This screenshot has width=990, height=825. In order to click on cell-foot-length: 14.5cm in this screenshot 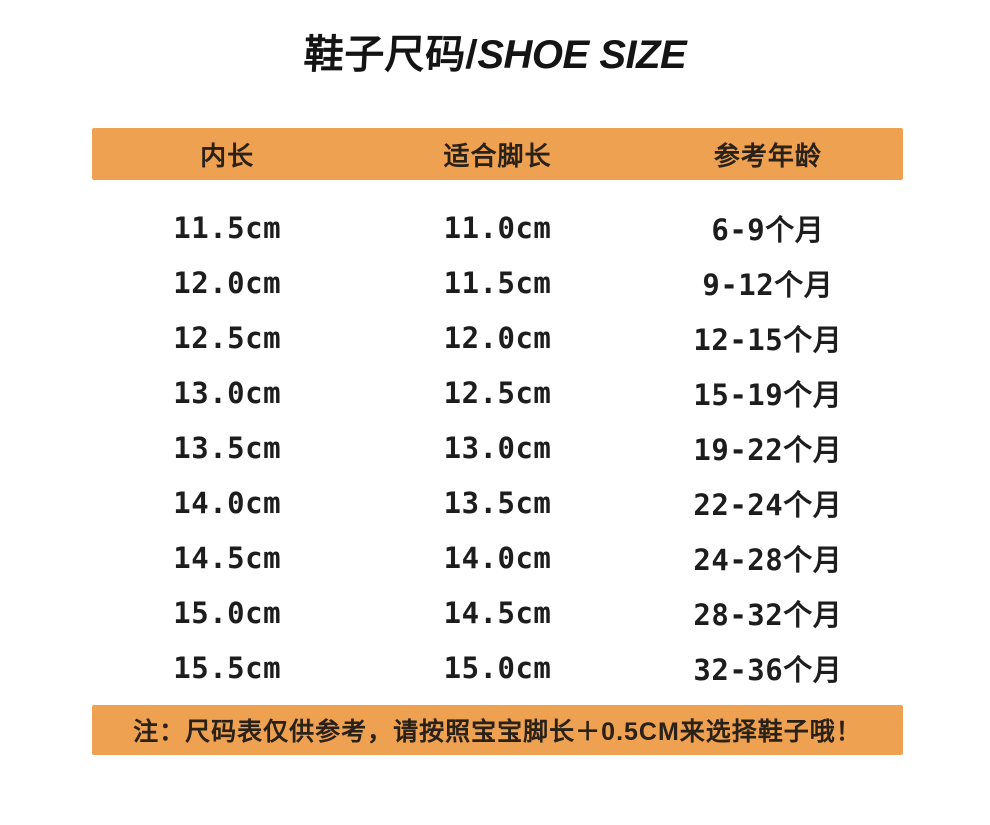, I will do `click(497, 612)`.